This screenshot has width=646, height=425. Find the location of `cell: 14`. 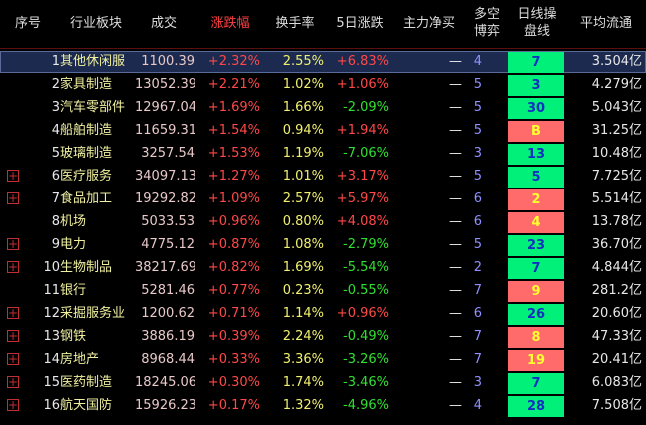

cell: 14 is located at coordinates (51, 359).